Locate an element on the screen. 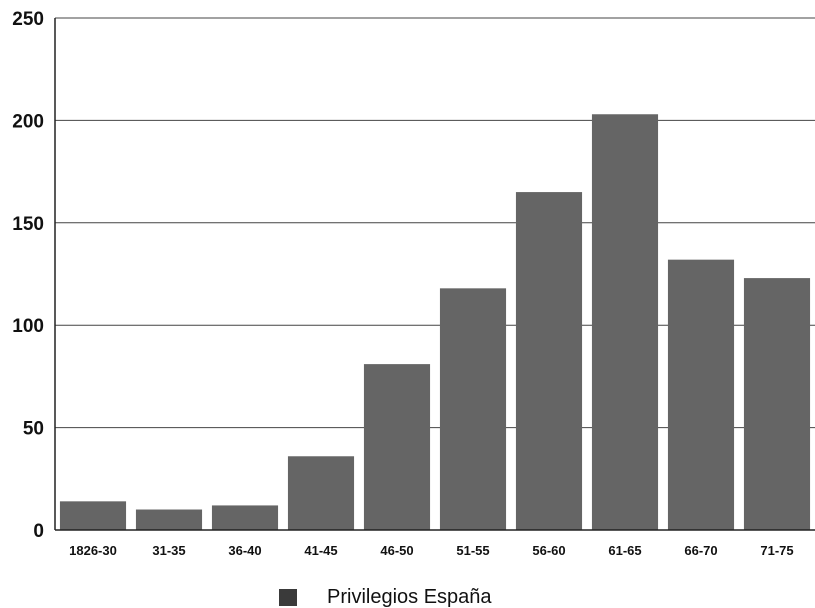 The image size is (815, 608). x-tick-label: 56-60 is located at coordinates (548, 550).